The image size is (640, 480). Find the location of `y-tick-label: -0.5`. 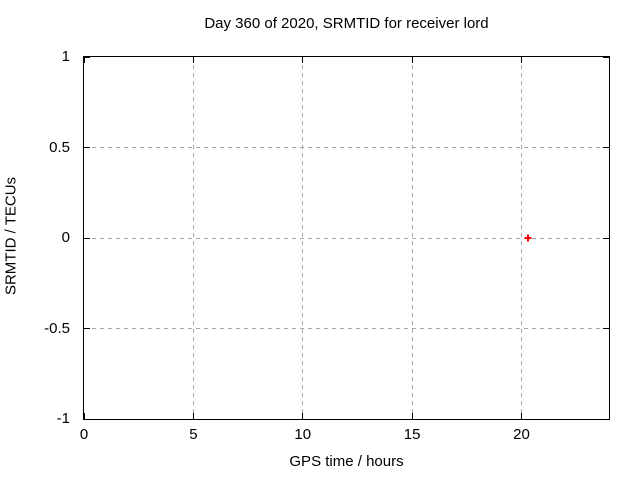

y-tick-label: -0.5 is located at coordinates (57, 328).